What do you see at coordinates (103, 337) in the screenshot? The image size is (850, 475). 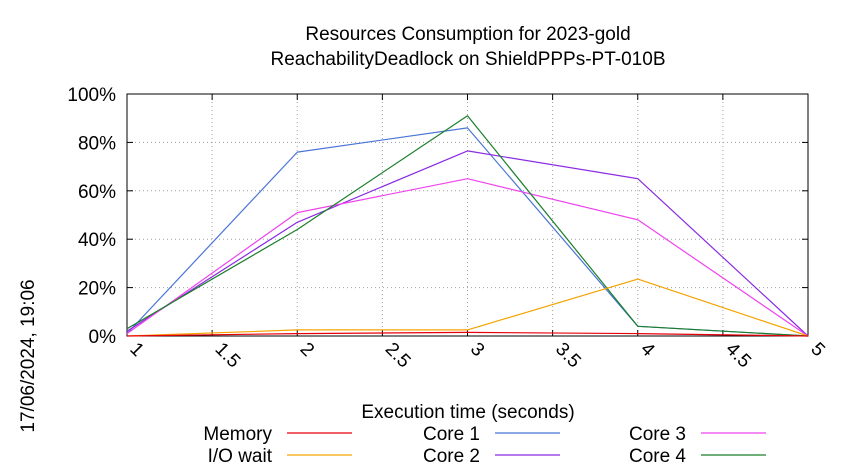 I see `y-tick-label: 0%` at bounding box center [103, 337].